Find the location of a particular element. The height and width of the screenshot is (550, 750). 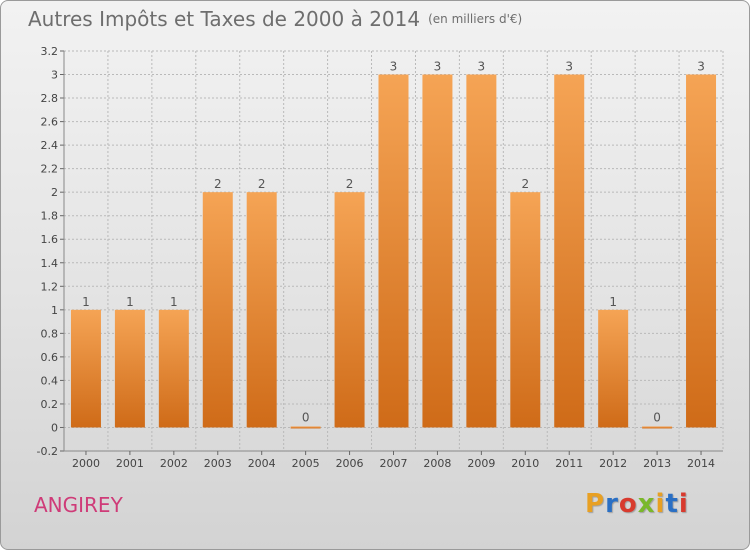

y-tick-label: 2 is located at coordinates (54, 192).